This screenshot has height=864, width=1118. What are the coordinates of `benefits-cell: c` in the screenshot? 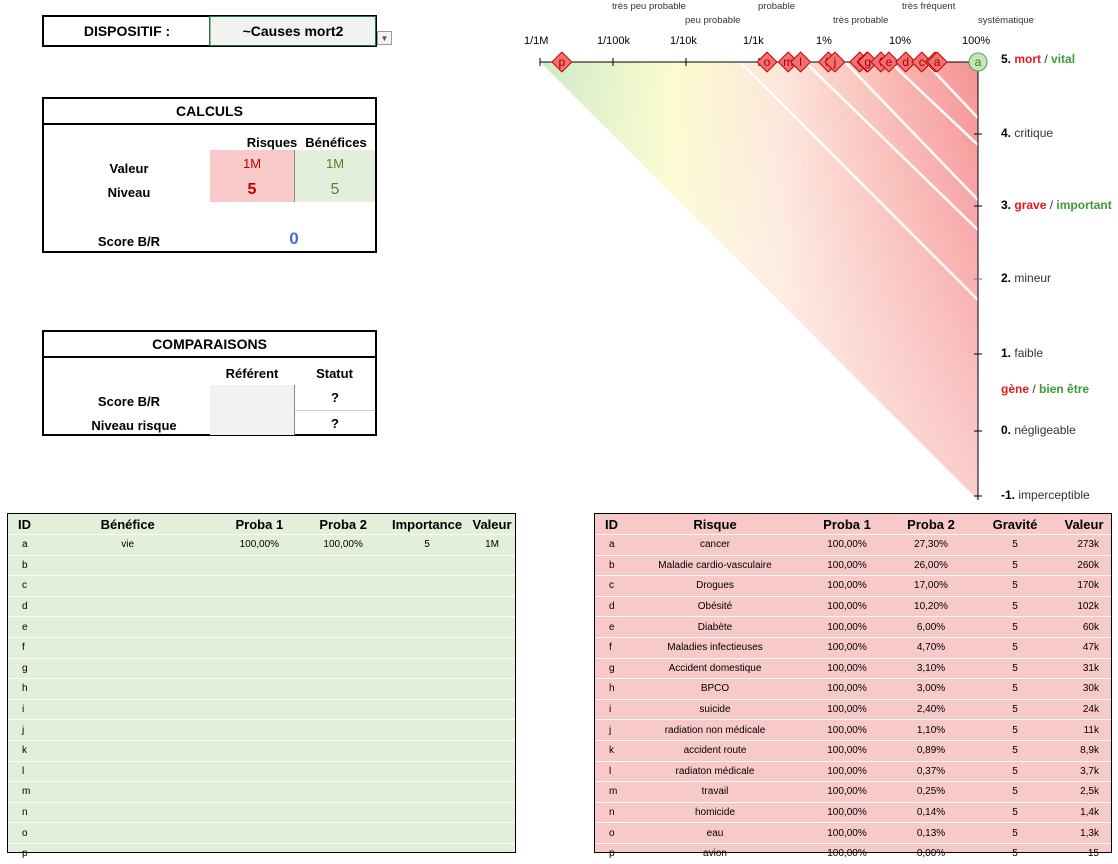 It's located at (23, 586).